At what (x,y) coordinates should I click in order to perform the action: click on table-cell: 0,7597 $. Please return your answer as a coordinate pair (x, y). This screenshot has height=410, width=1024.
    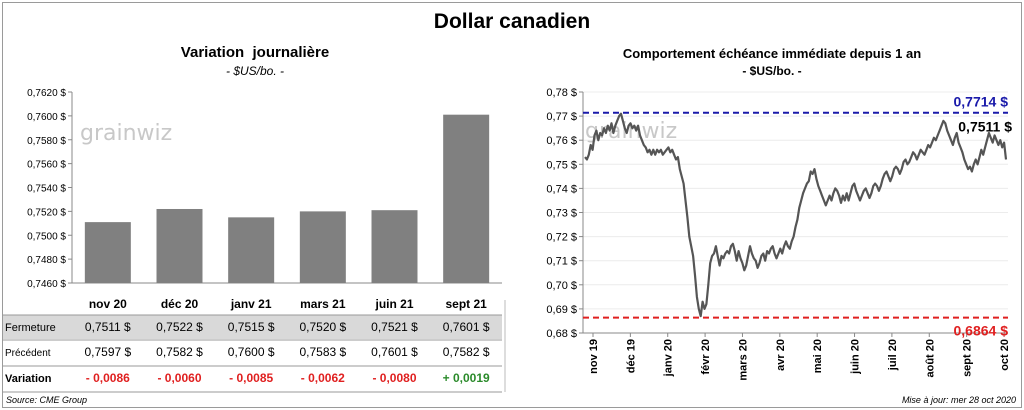
    Looking at the image, I should click on (107, 352).